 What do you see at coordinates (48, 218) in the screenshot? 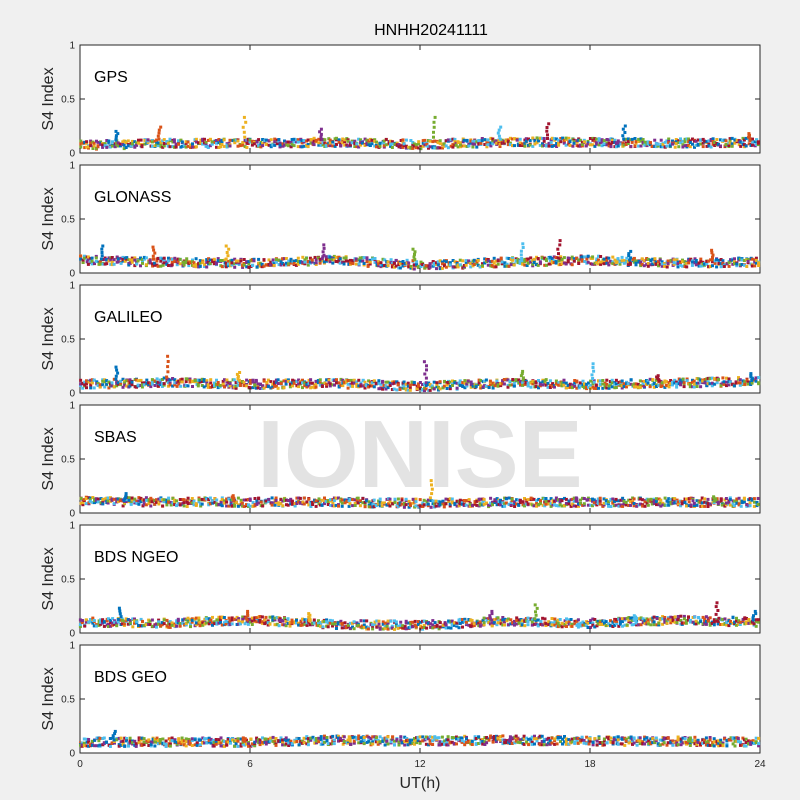
I see `y-axis-label: S4 Index` at bounding box center [48, 218].